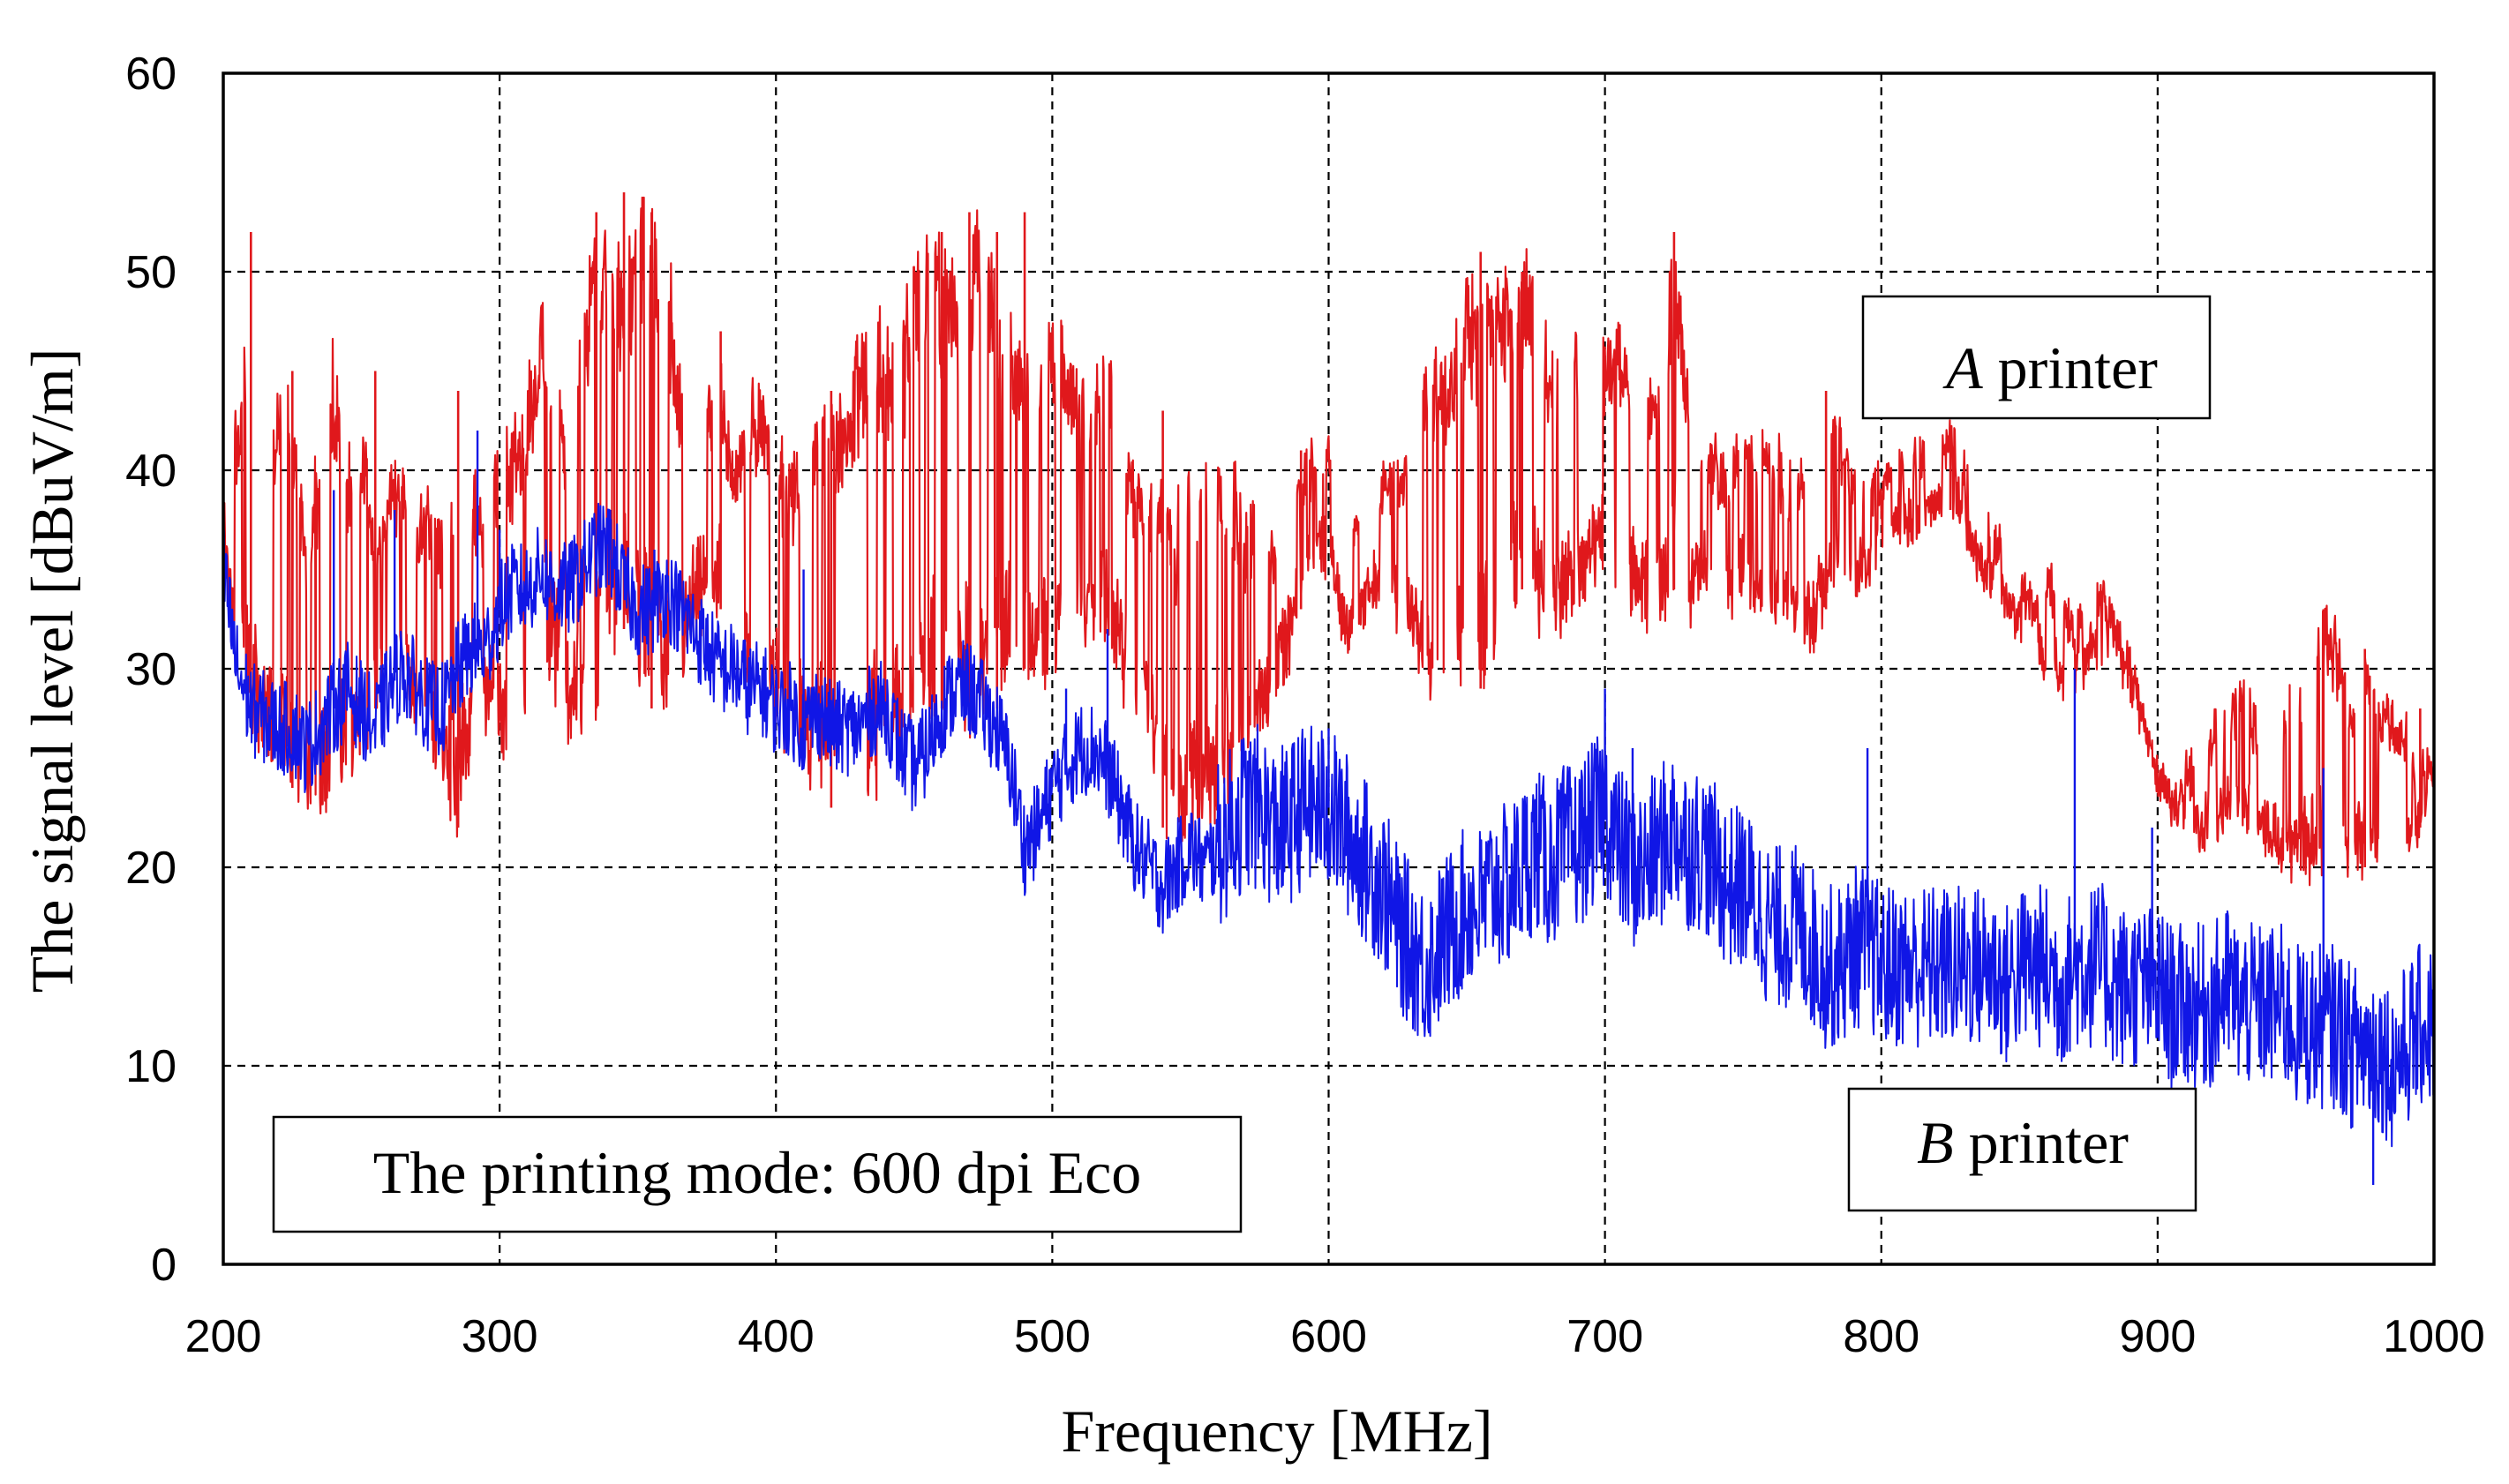  What do you see at coordinates (1328, 1336) in the screenshot?
I see `x-tick-label: 600` at bounding box center [1328, 1336].